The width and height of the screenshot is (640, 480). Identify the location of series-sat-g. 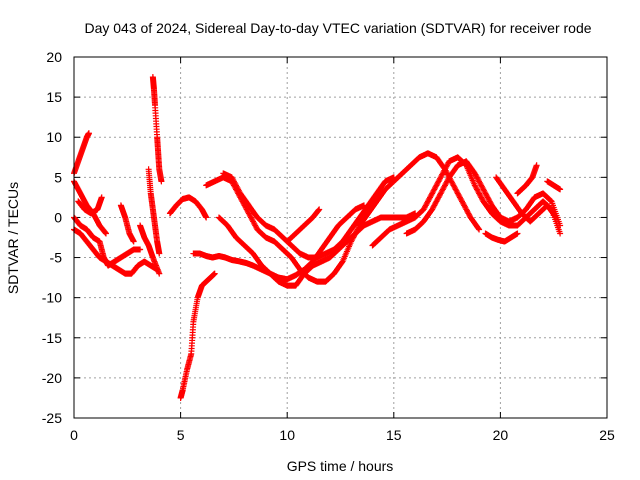
(150, 249).